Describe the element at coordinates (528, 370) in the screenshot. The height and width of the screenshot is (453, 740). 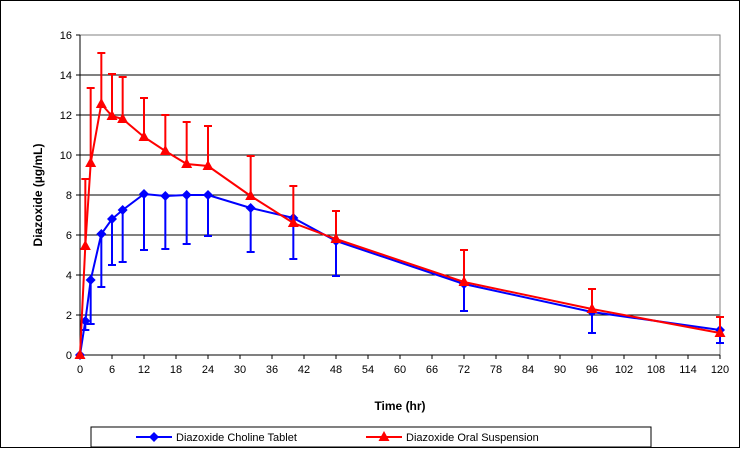
I see `x-tick-label: 84` at that location.